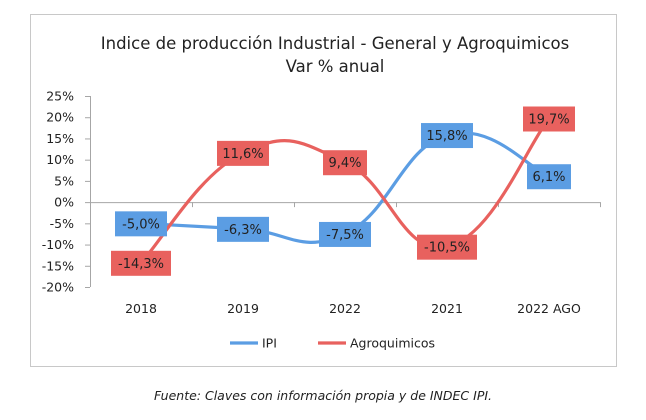 This screenshot has width=646, height=420. I want to click on data-label: 19,7%, so click(549, 119).